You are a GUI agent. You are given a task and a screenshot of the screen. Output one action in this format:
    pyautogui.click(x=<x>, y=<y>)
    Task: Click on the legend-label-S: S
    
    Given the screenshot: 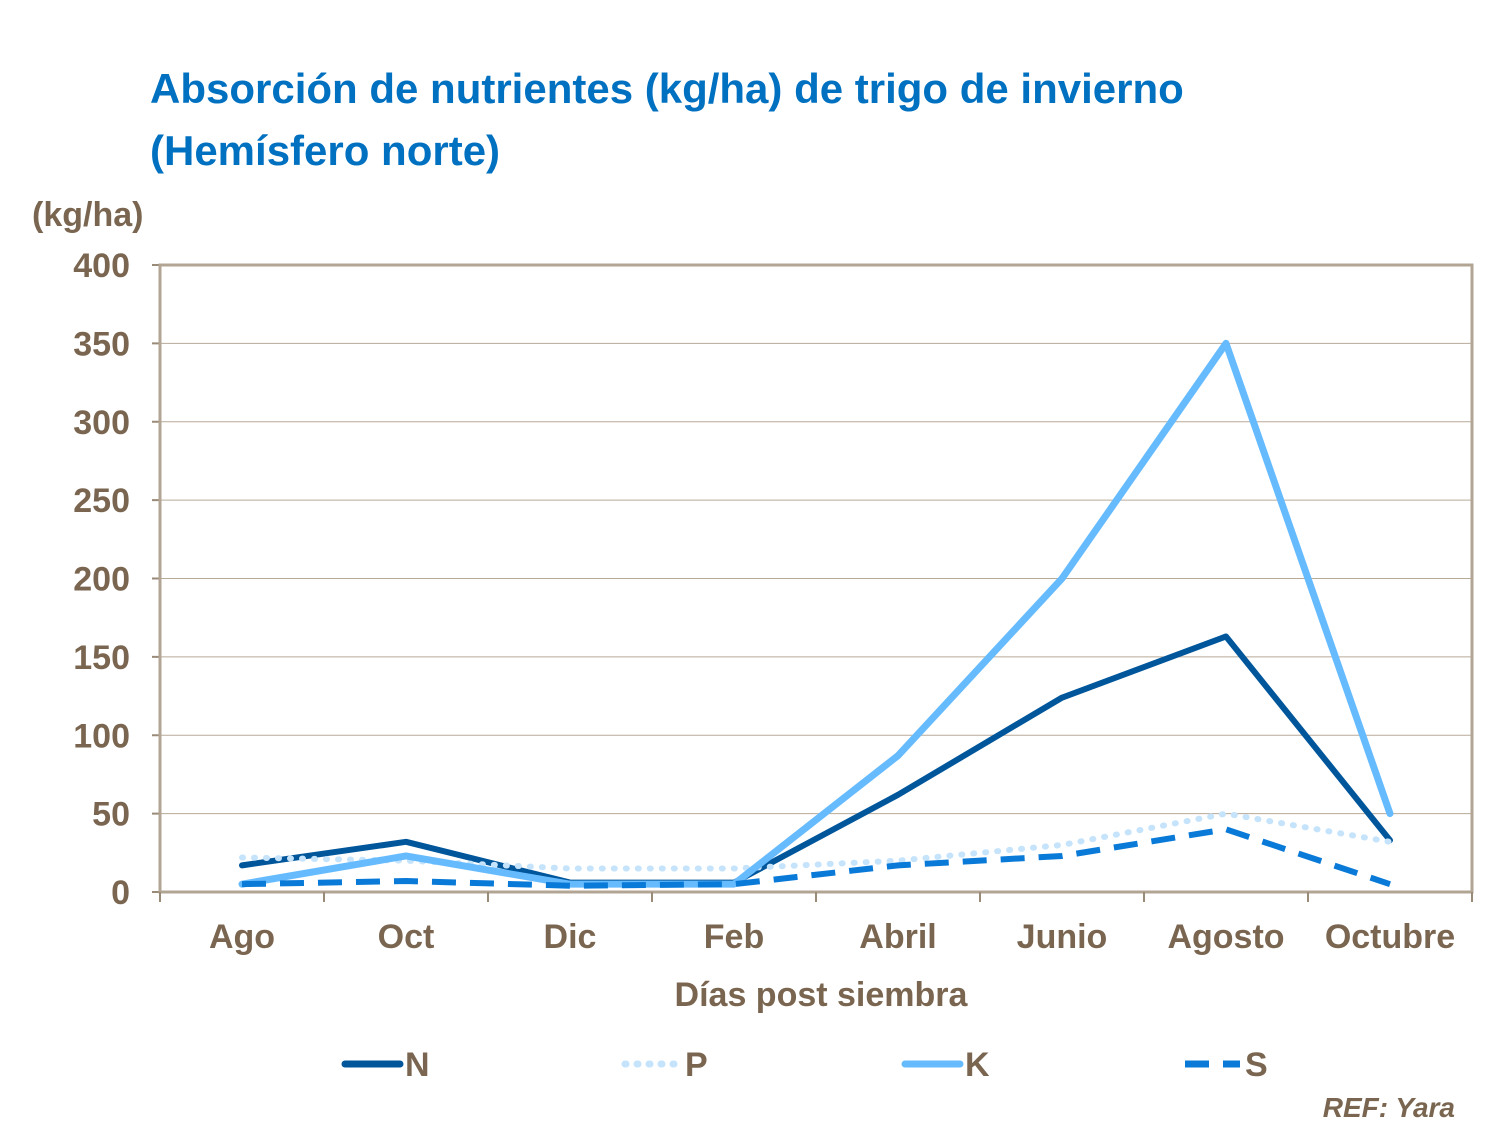 What is the action you would take?
    pyautogui.click(x=1256, y=1065)
    